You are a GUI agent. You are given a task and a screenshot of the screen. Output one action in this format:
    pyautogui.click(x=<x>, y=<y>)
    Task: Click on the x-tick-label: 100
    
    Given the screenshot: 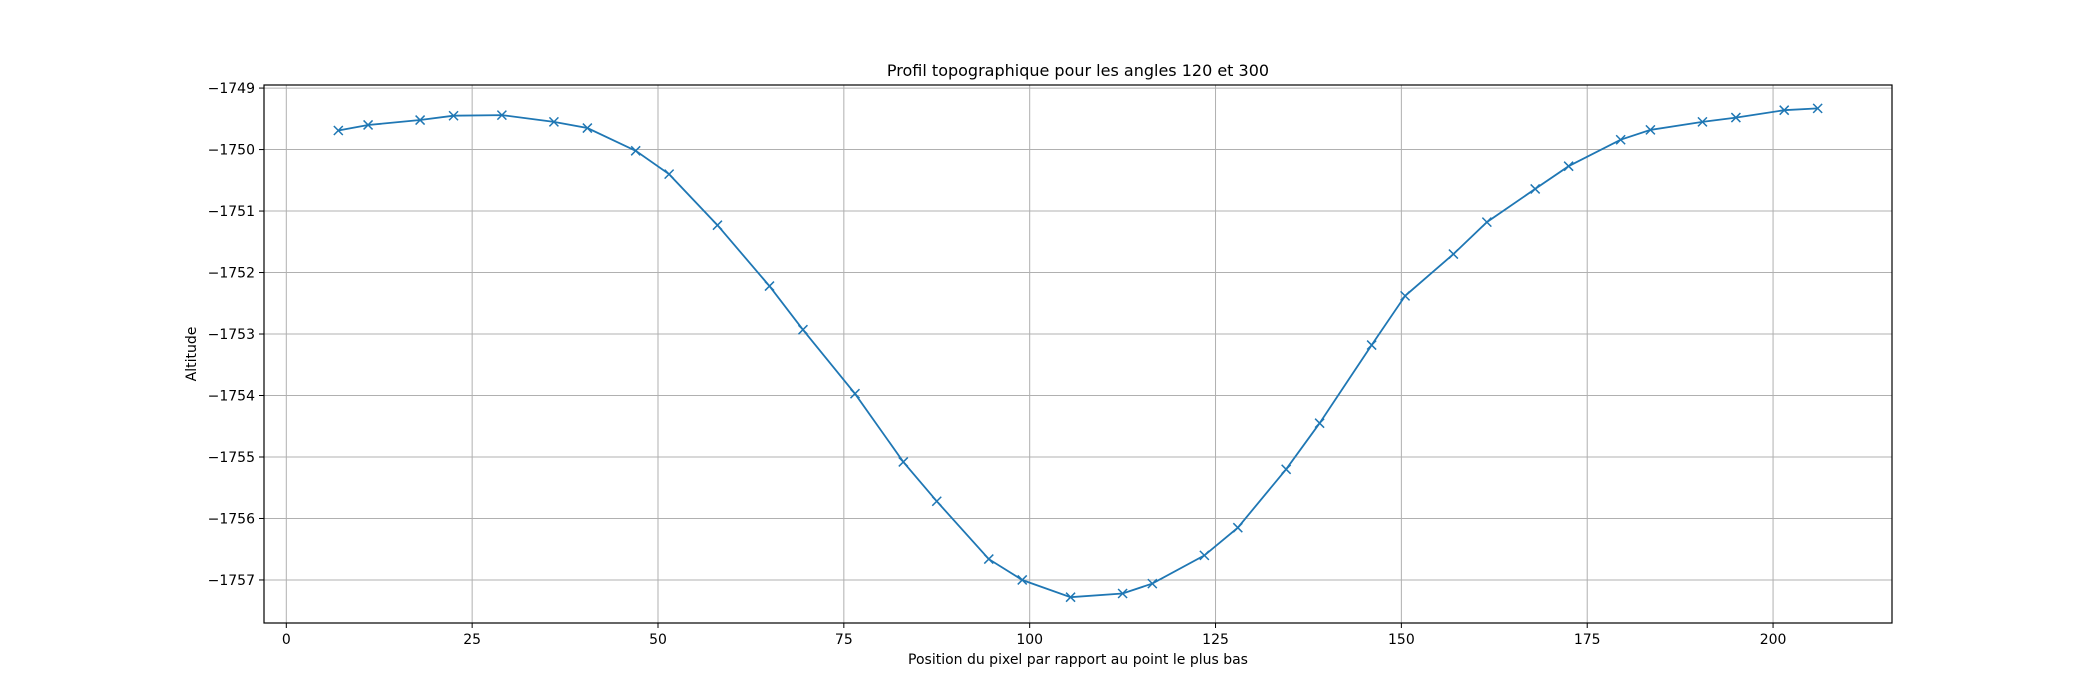 What is the action you would take?
    pyautogui.click(x=1029, y=640)
    